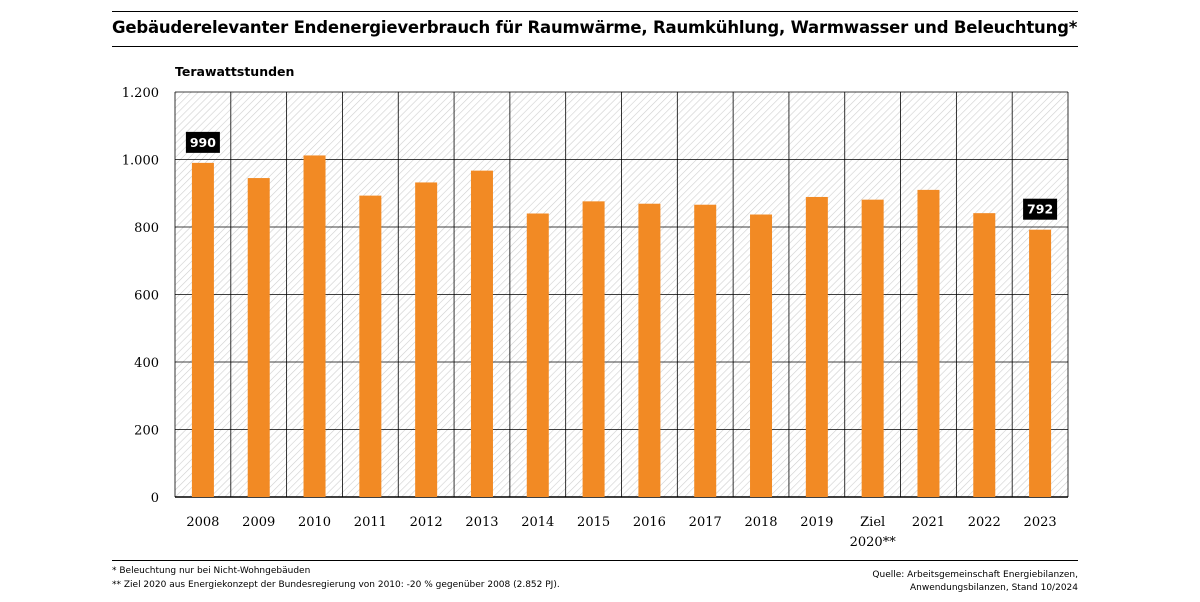 The height and width of the screenshot is (602, 1200). Describe the element at coordinates (140, 161) in the screenshot. I see `y-tick-label: 1.000` at that location.